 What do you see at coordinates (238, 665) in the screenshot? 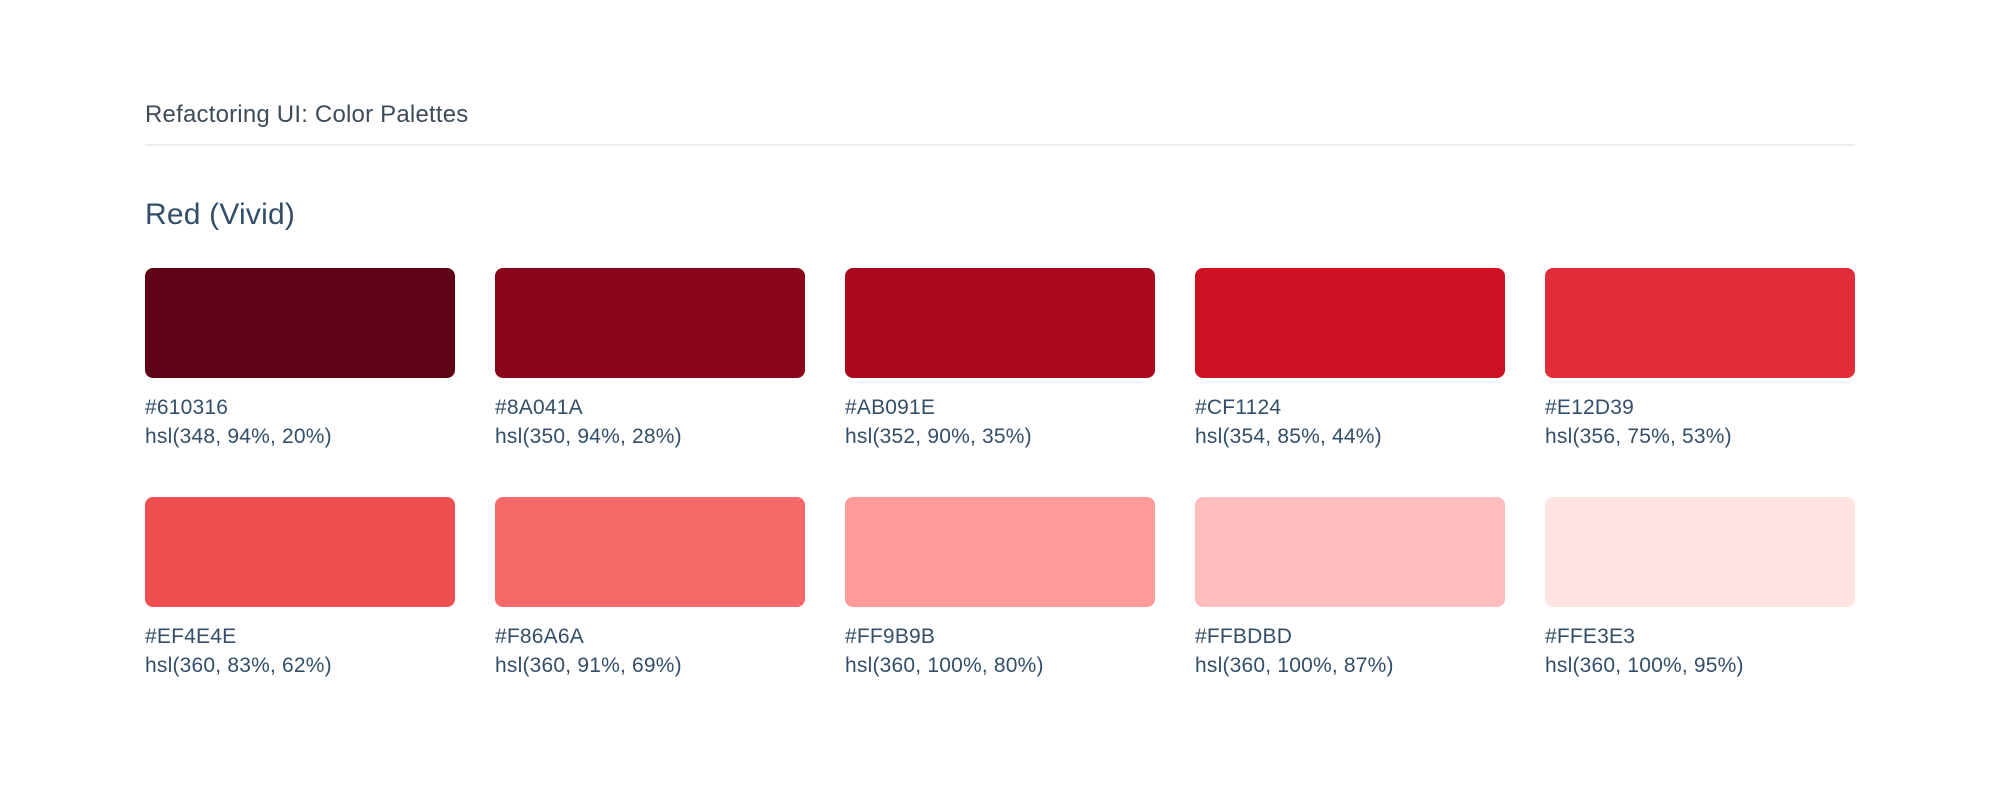
I see `hsl-label: hsl(360, 83%, 62%)` at bounding box center [238, 665].